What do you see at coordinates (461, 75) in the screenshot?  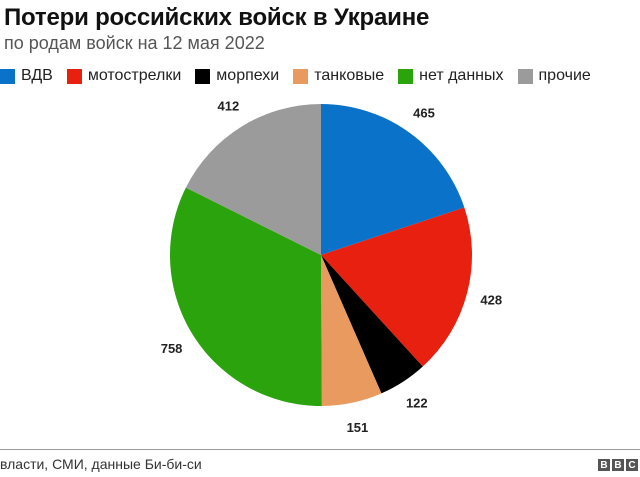 I see `legend-label: нет данных` at bounding box center [461, 75].